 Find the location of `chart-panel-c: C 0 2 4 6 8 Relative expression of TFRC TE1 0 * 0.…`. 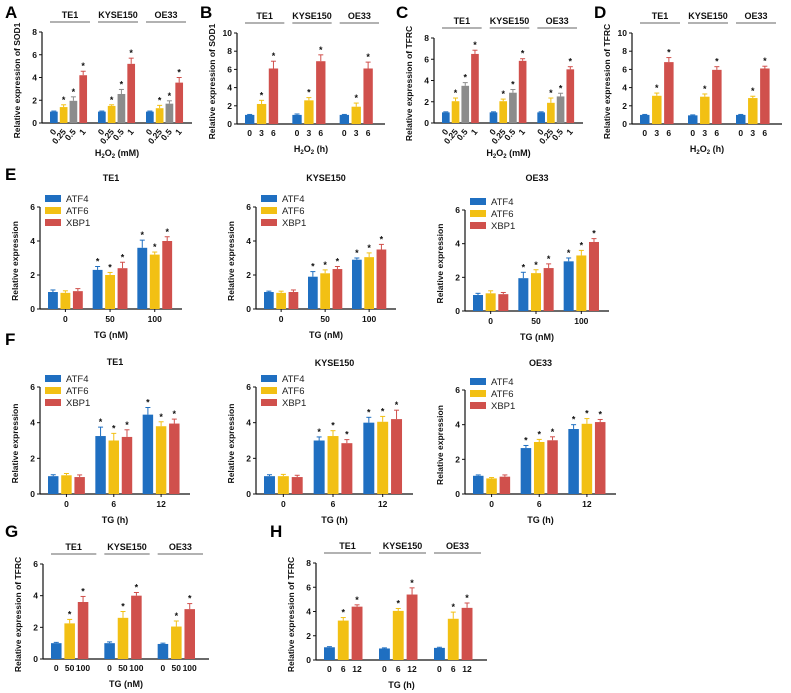

chart-panel-c: C 0 2 4 6 8 Relative expression of TFRC TE1 0 * 0.… is located at coordinates (489, 81).